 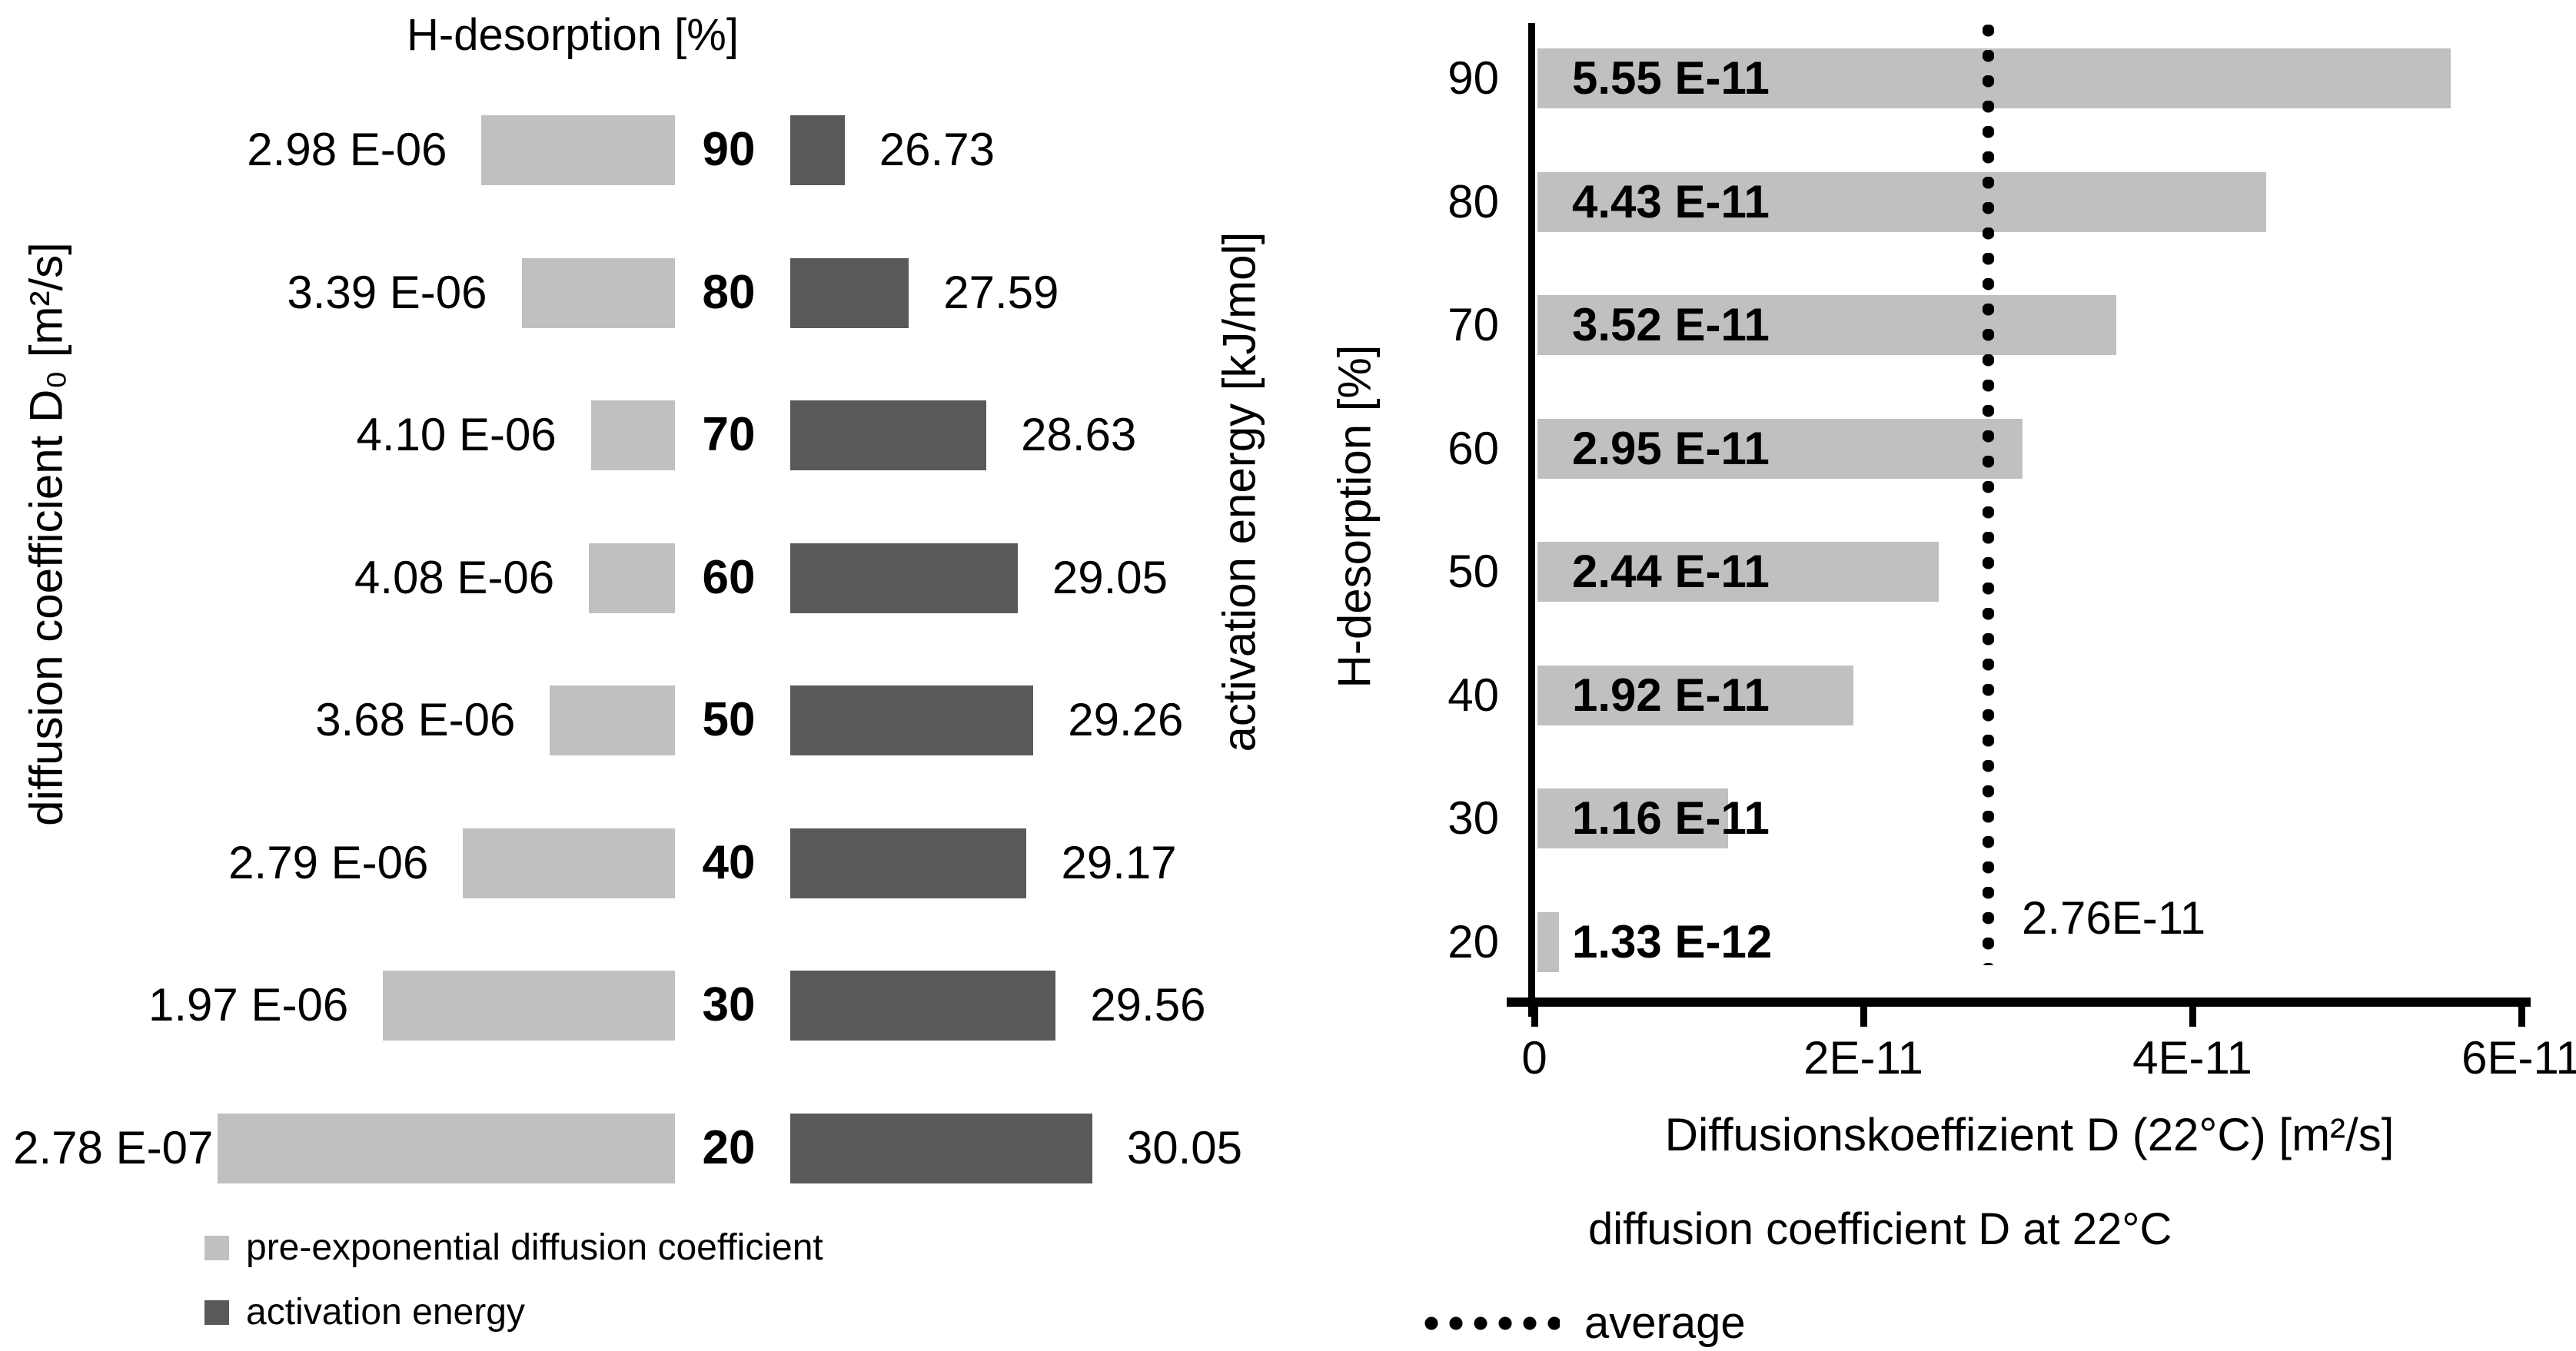 I want to click on right-chart-y-axis-line, so click(x=1531, y=520).